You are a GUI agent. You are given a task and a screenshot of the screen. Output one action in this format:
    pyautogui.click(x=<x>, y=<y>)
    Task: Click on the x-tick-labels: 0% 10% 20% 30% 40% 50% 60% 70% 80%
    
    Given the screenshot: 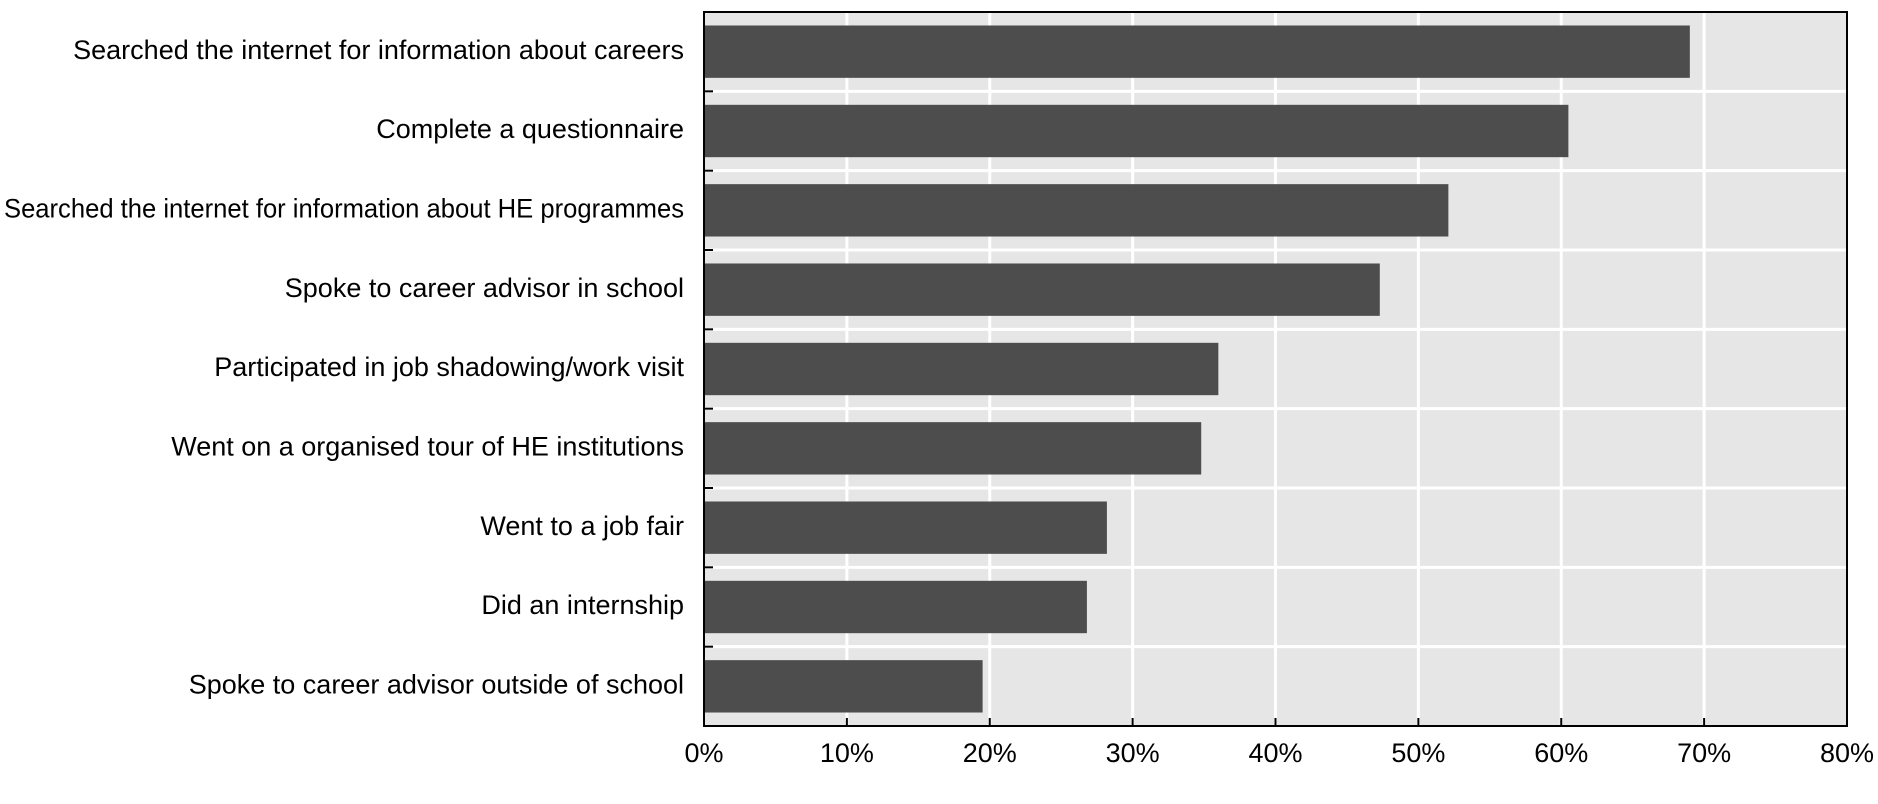 What is the action you would take?
    pyautogui.click(x=1279, y=753)
    